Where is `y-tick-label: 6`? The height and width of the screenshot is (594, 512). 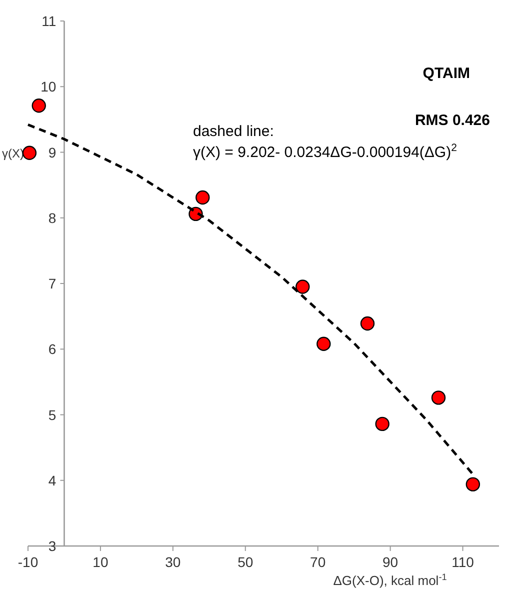
y-tick-label: 6 is located at coordinates (52, 349).